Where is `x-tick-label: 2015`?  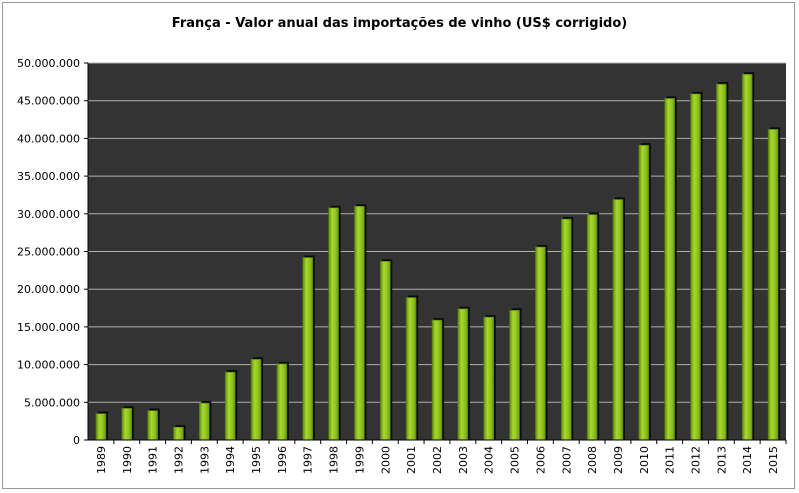
x-tick-label: 2015 is located at coordinates (773, 460).